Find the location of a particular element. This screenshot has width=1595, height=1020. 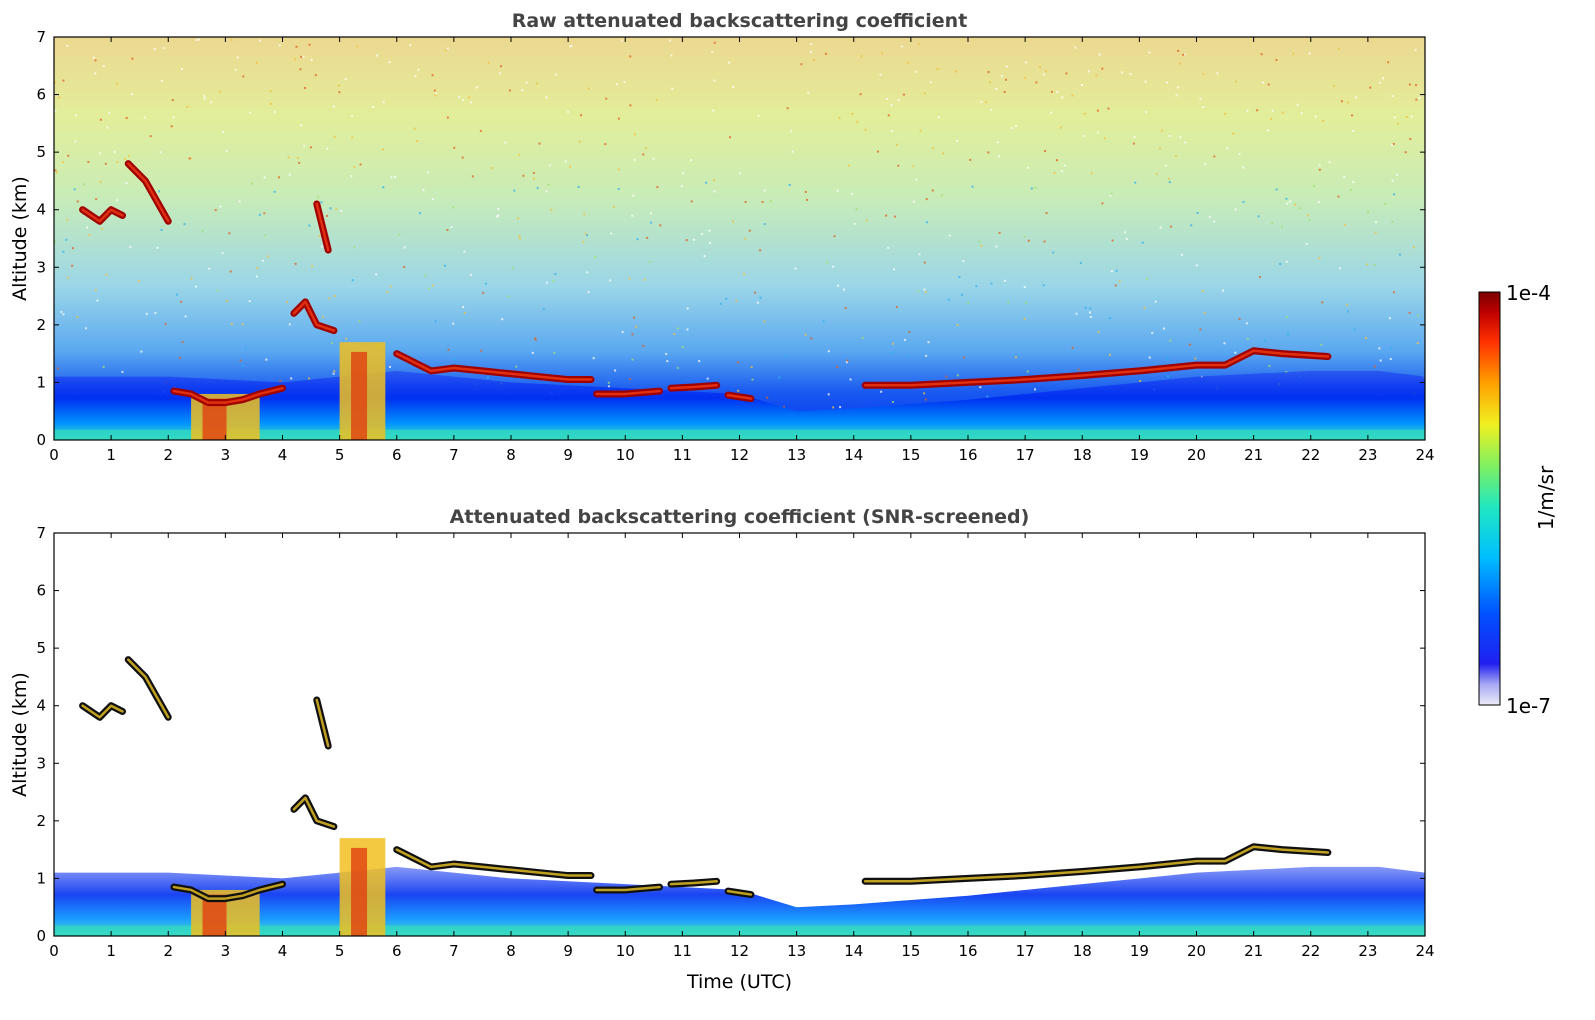

colorbar-gradient is located at coordinates (1489, 498).